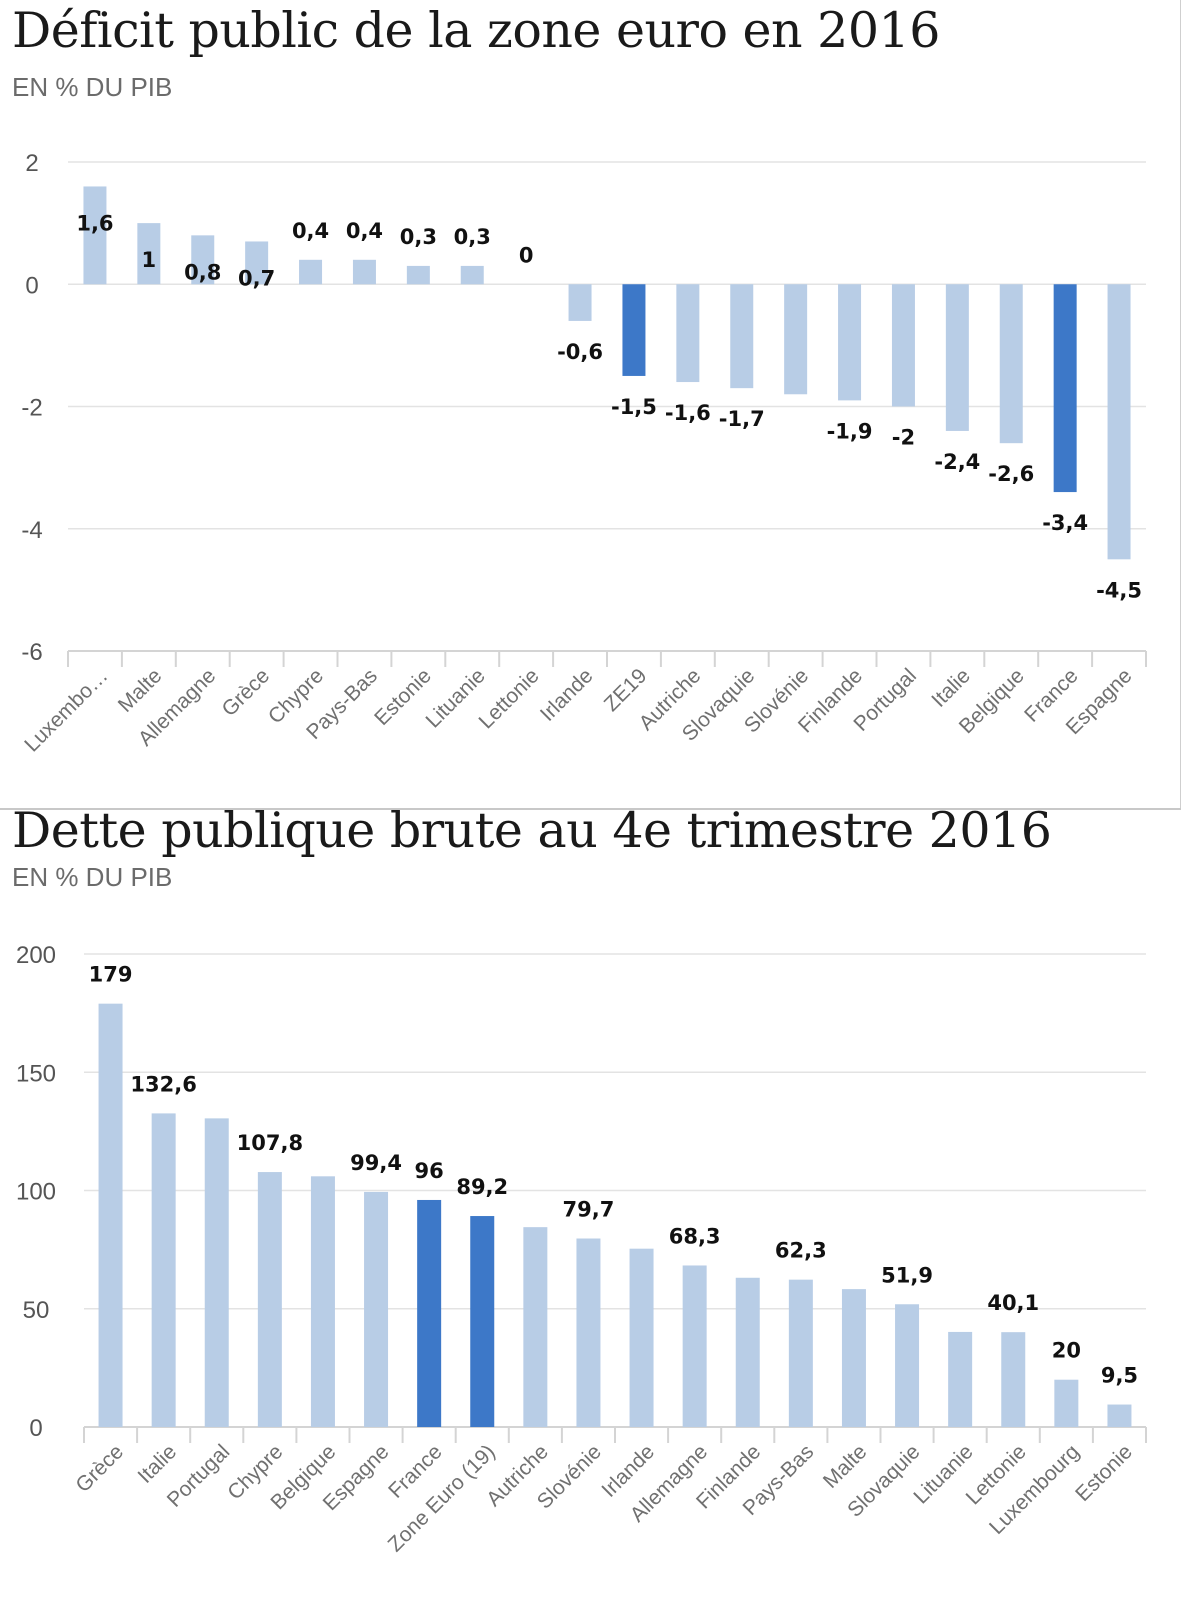  Describe the element at coordinates (429, 1171) in the screenshot. I see `data-label: 96` at that location.